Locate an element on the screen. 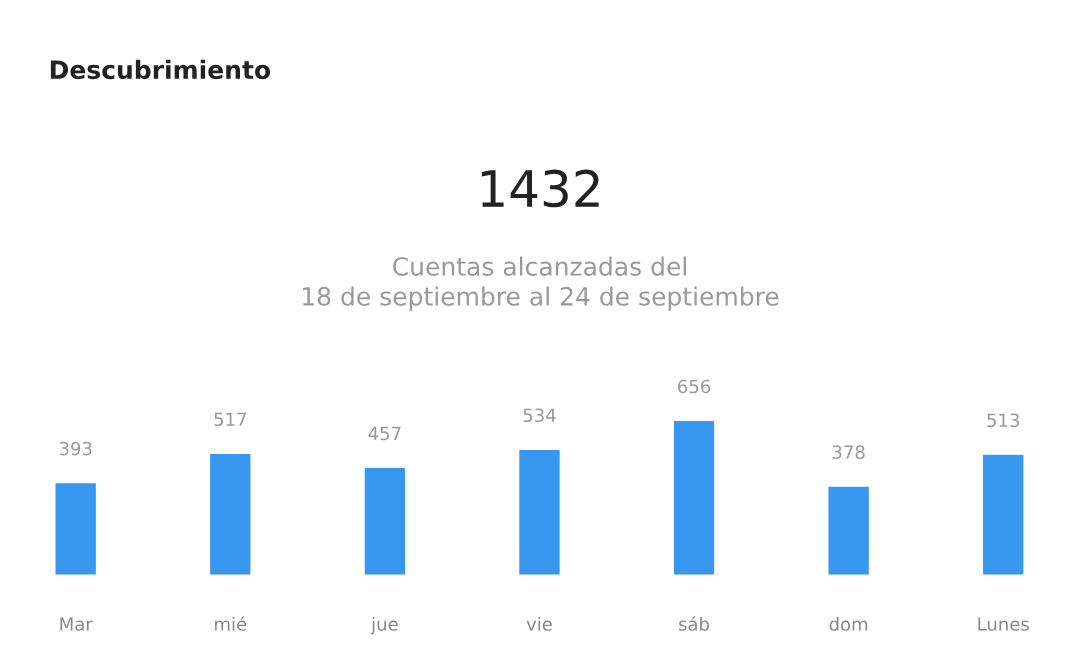 The width and height of the screenshot is (1080, 672). chart-title: Descubrimiento is located at coordinates (160, 69).